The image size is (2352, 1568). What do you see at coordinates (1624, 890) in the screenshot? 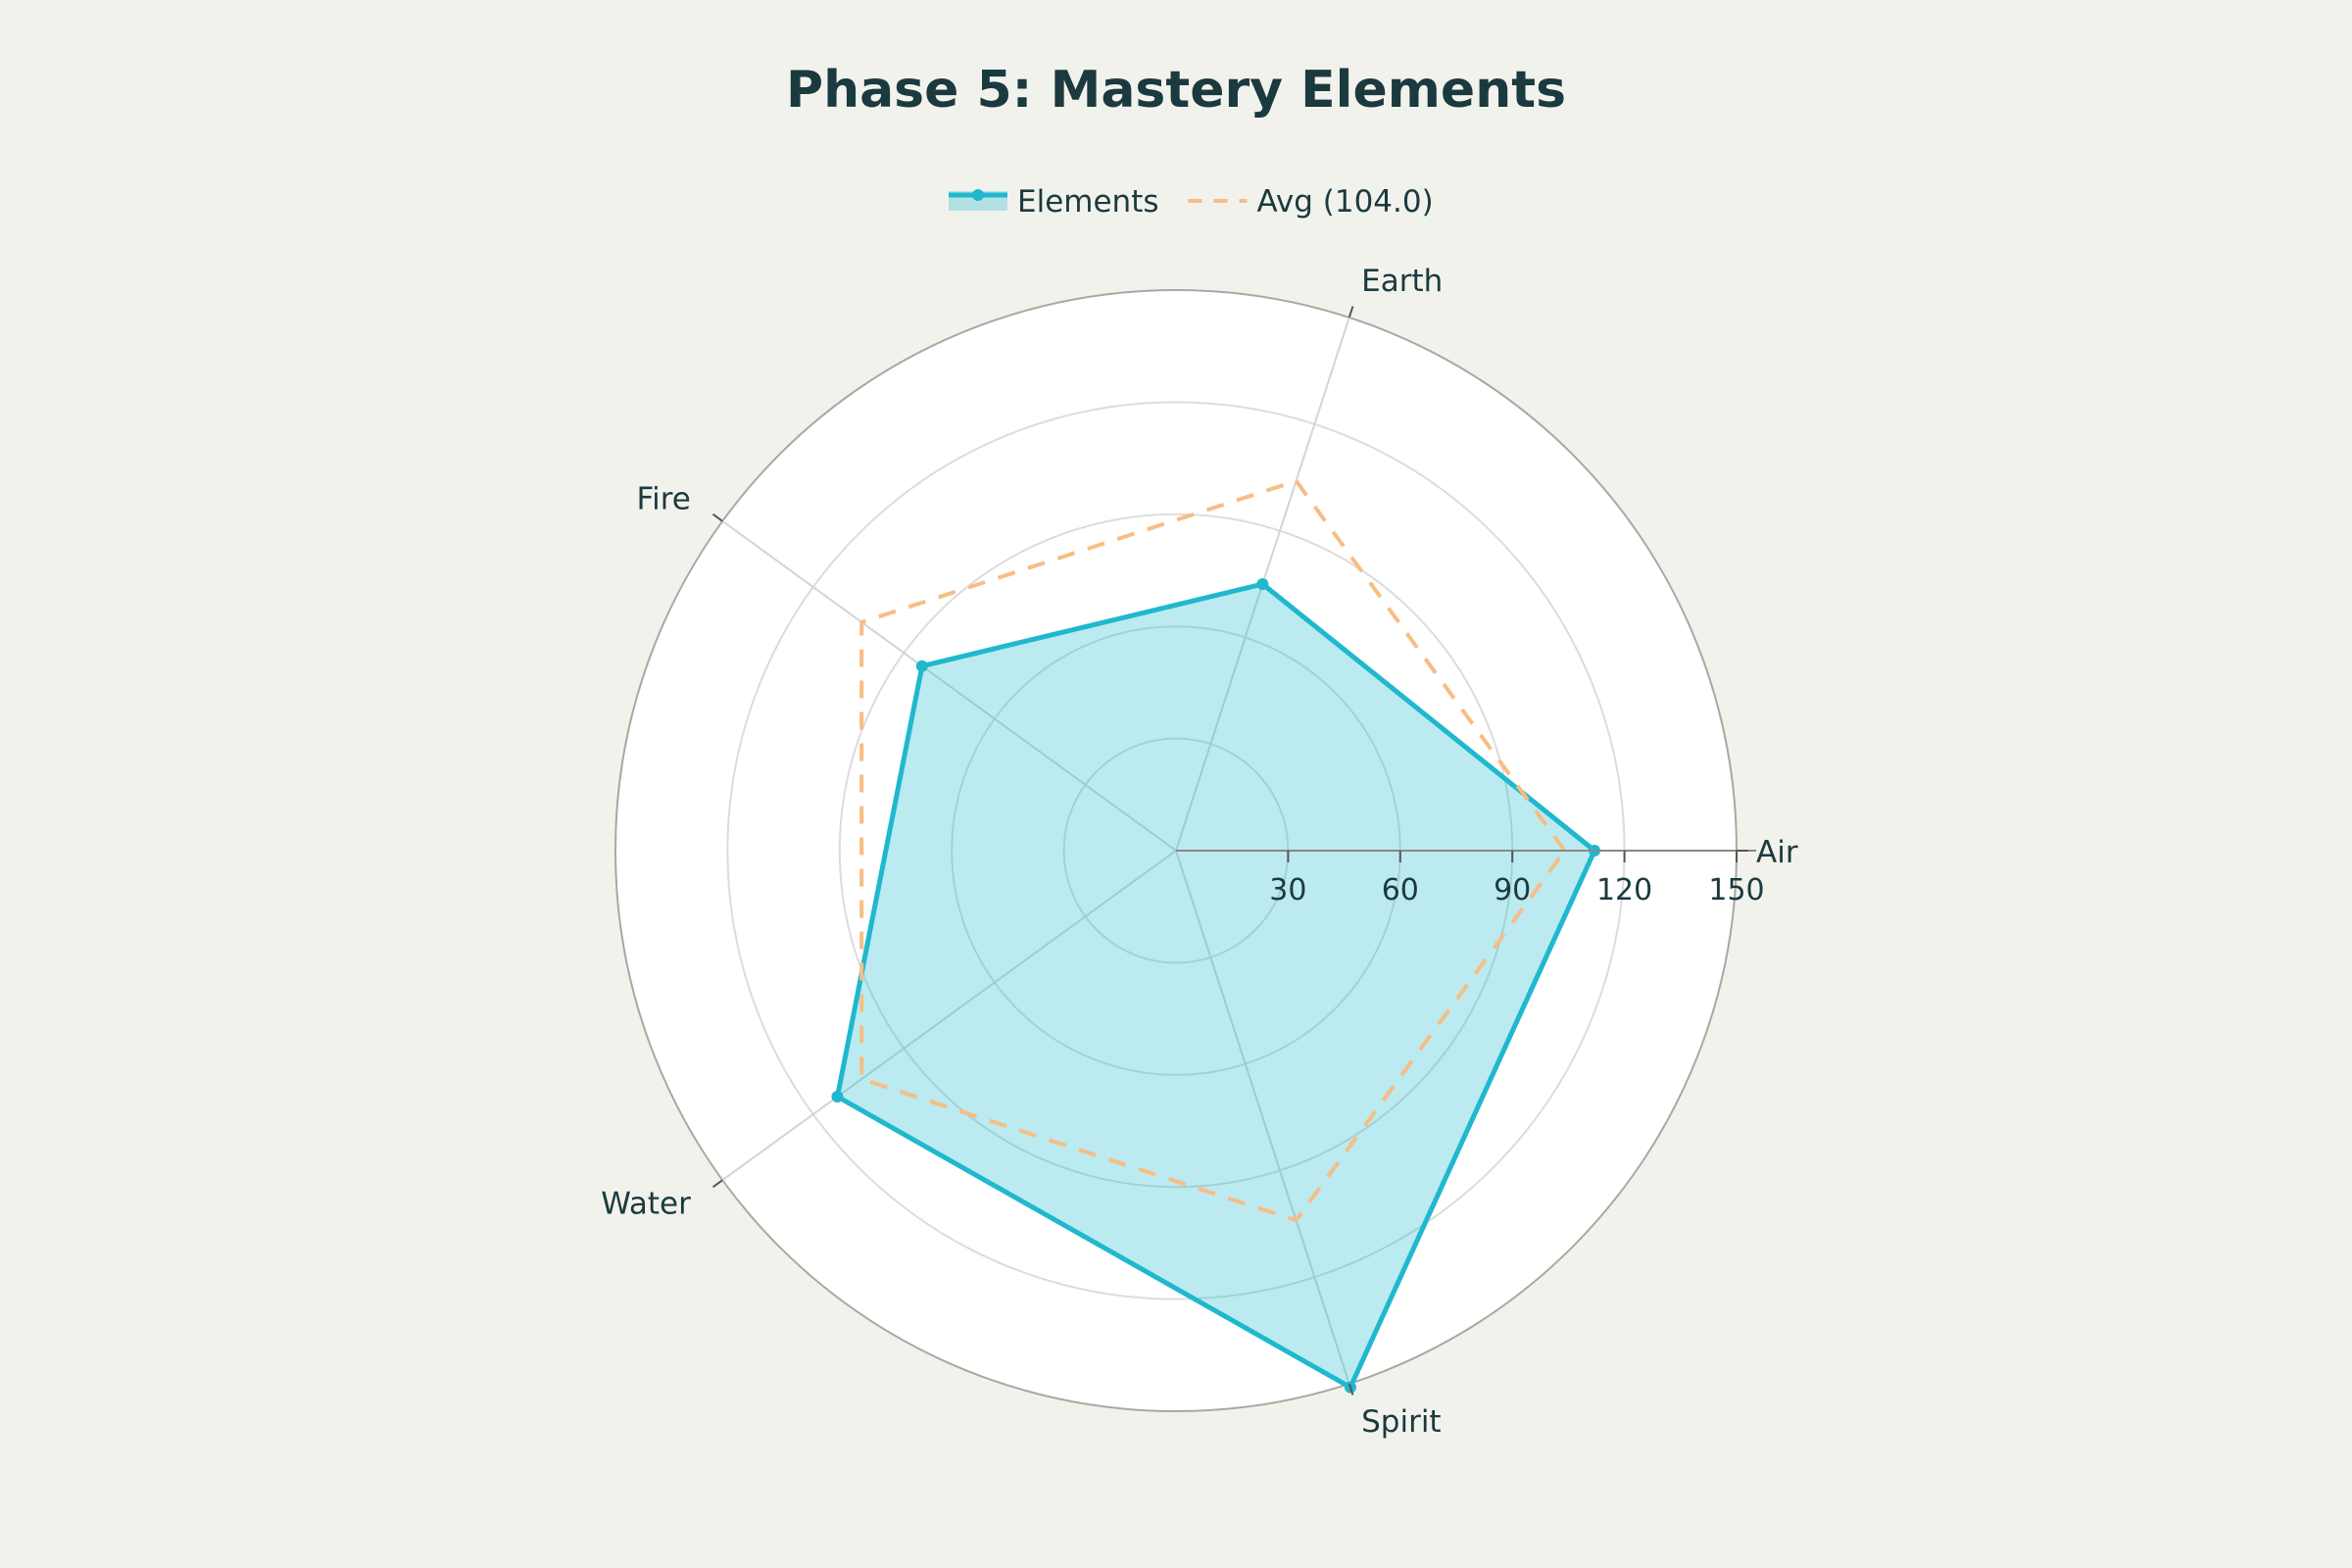
I see `radial-tick-label-120: 120` at bounding box center [1624, 890].